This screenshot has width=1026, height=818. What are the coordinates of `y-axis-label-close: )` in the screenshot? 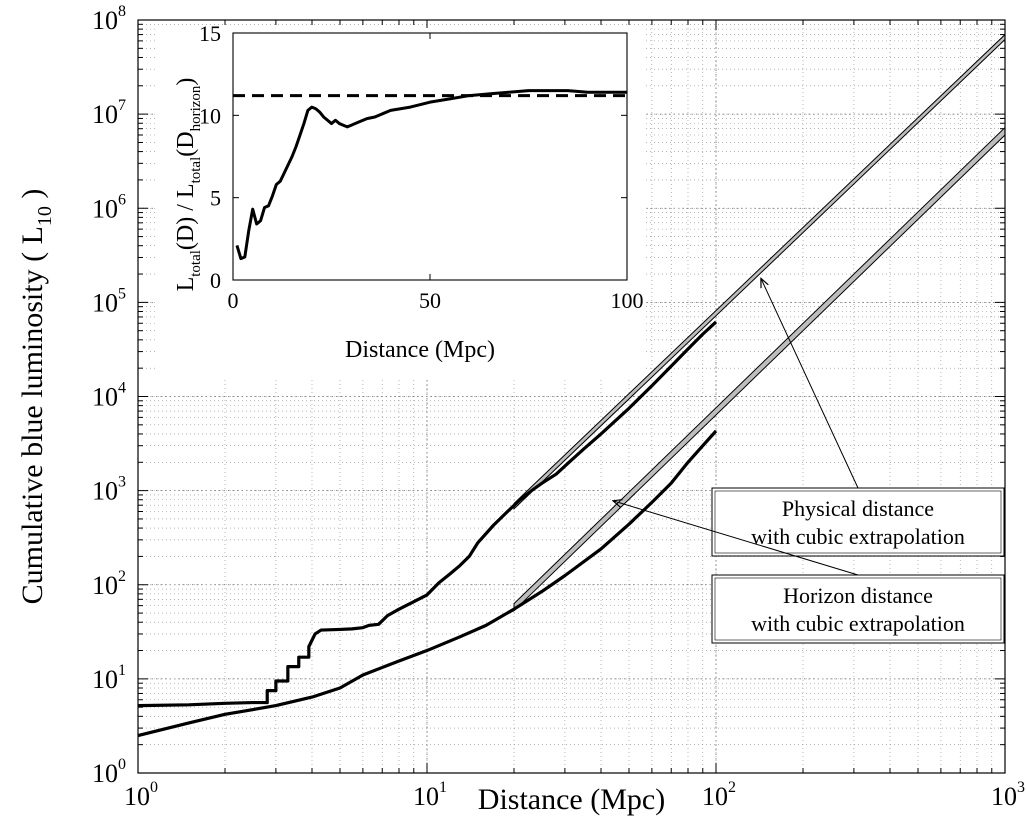 It's located at (32, 198).